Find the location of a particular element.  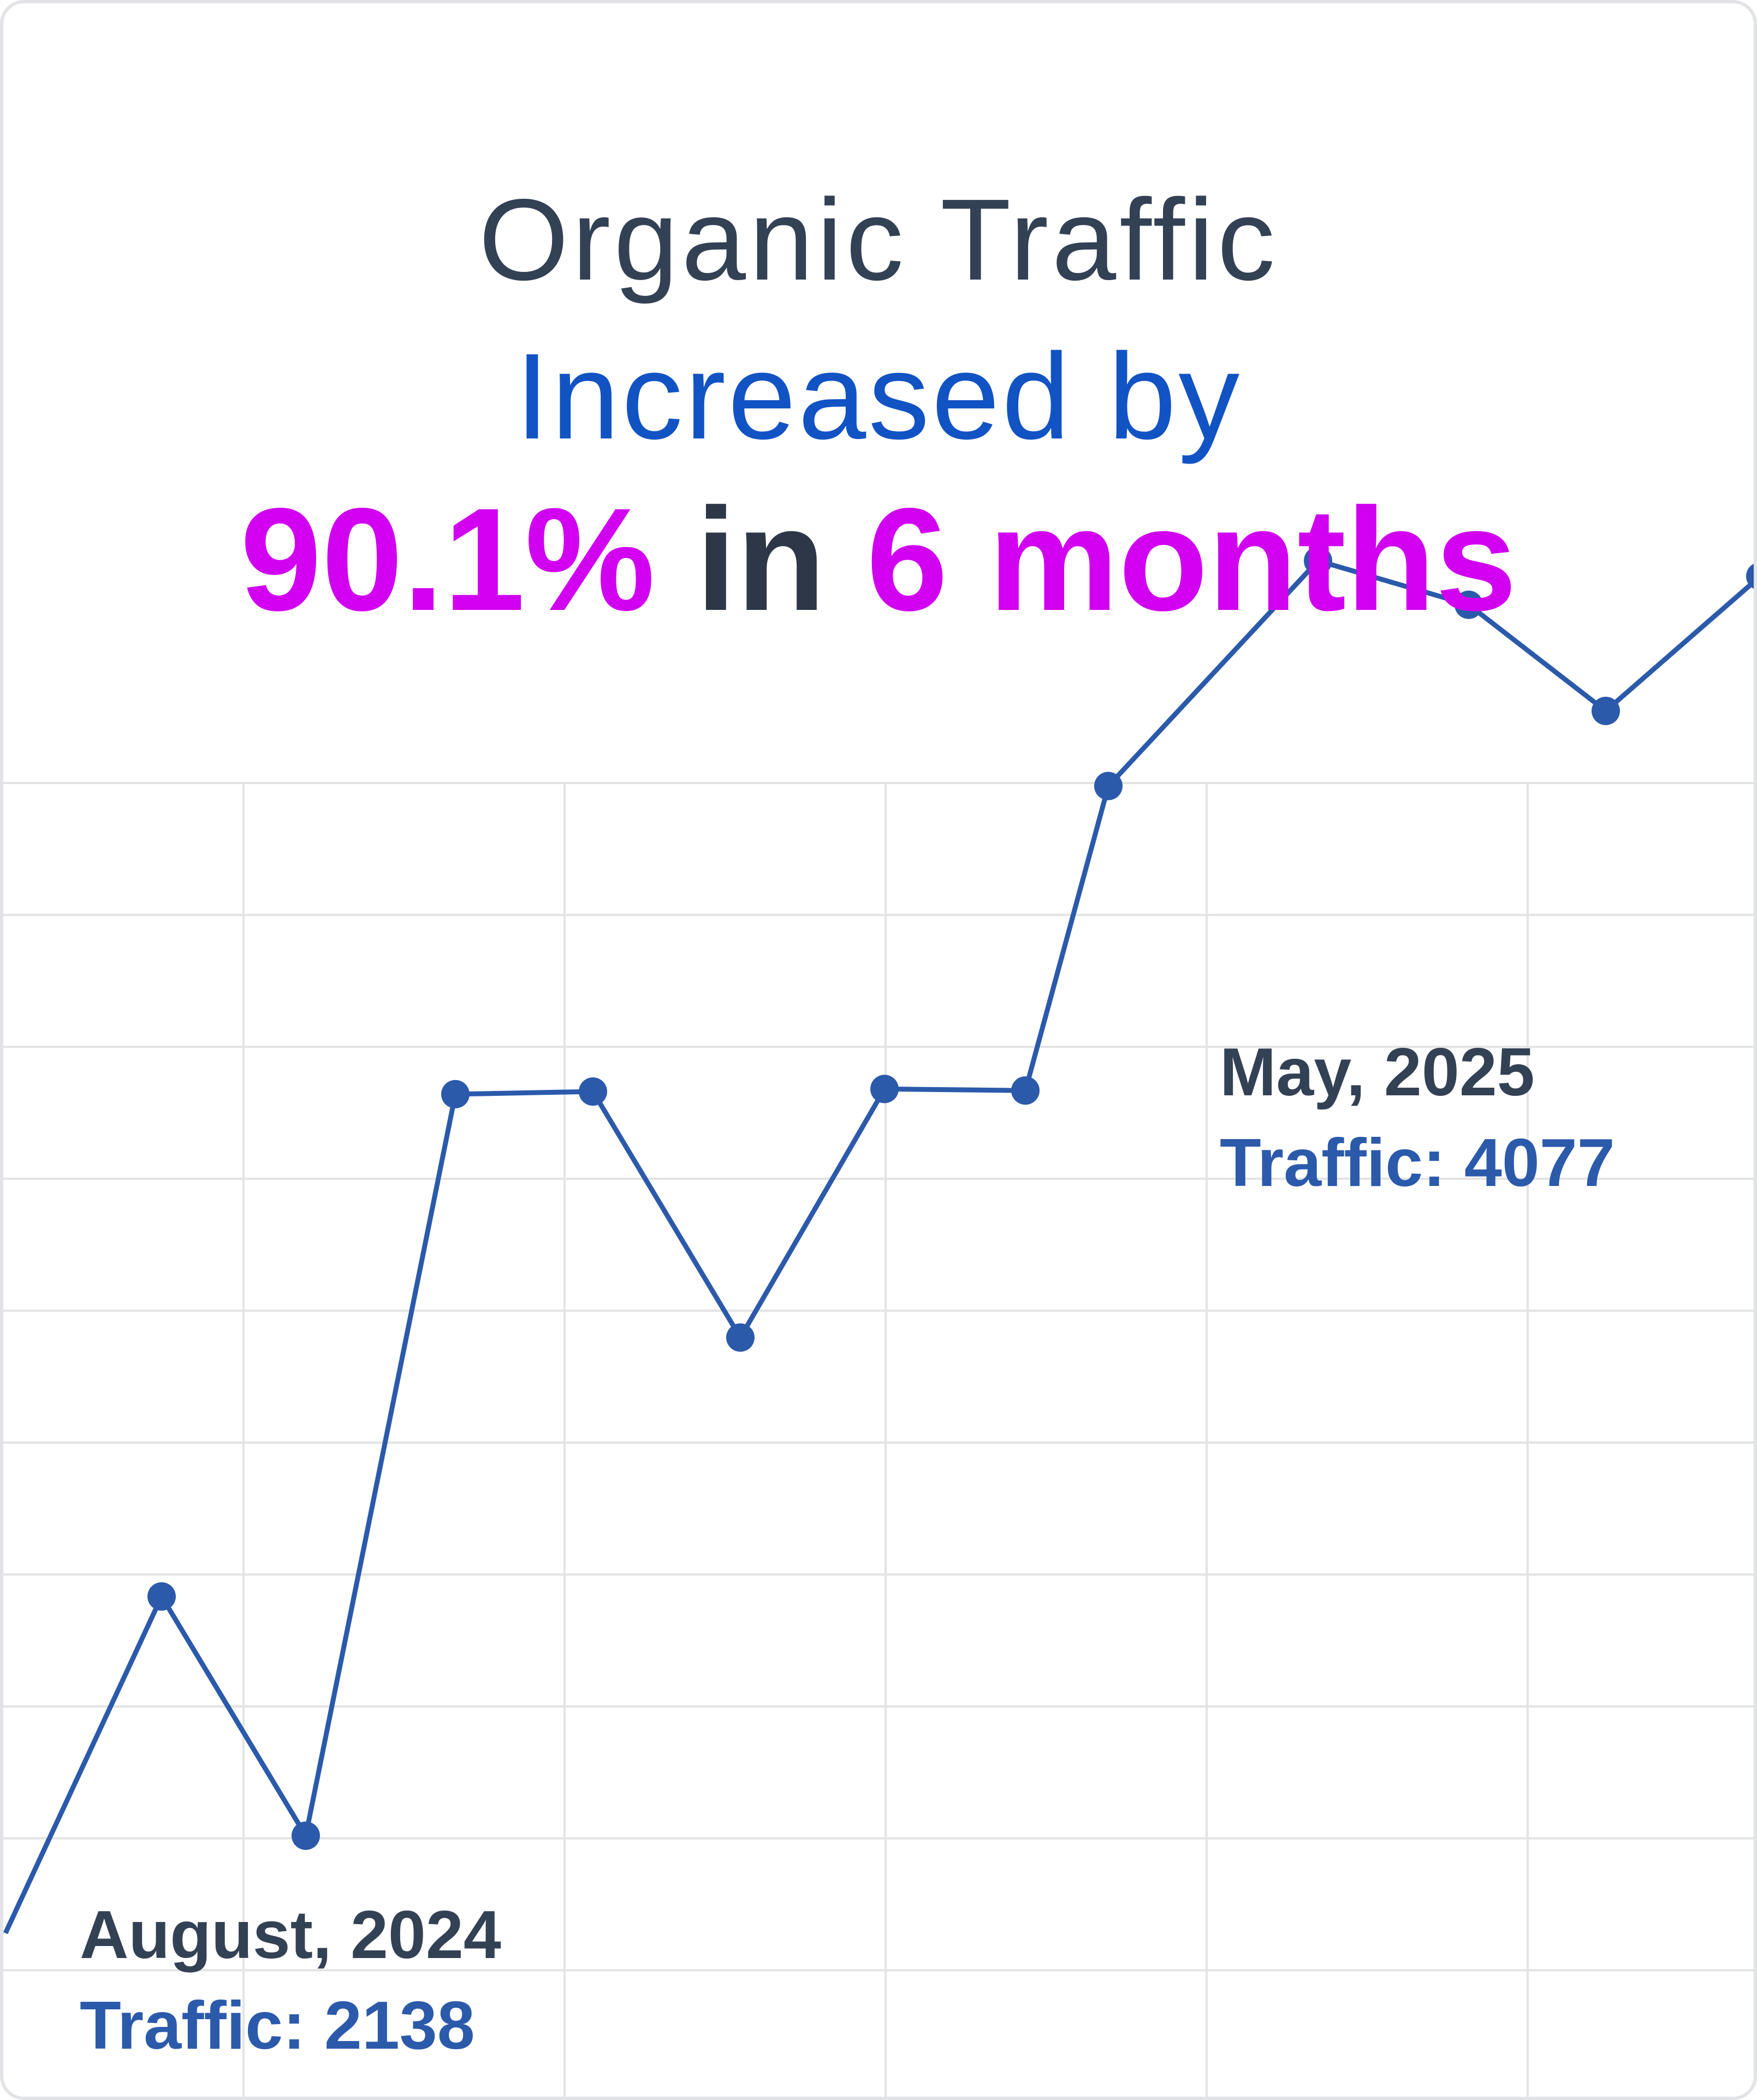

headline-increased-by: Increased by is located at coordinates (878, 396).